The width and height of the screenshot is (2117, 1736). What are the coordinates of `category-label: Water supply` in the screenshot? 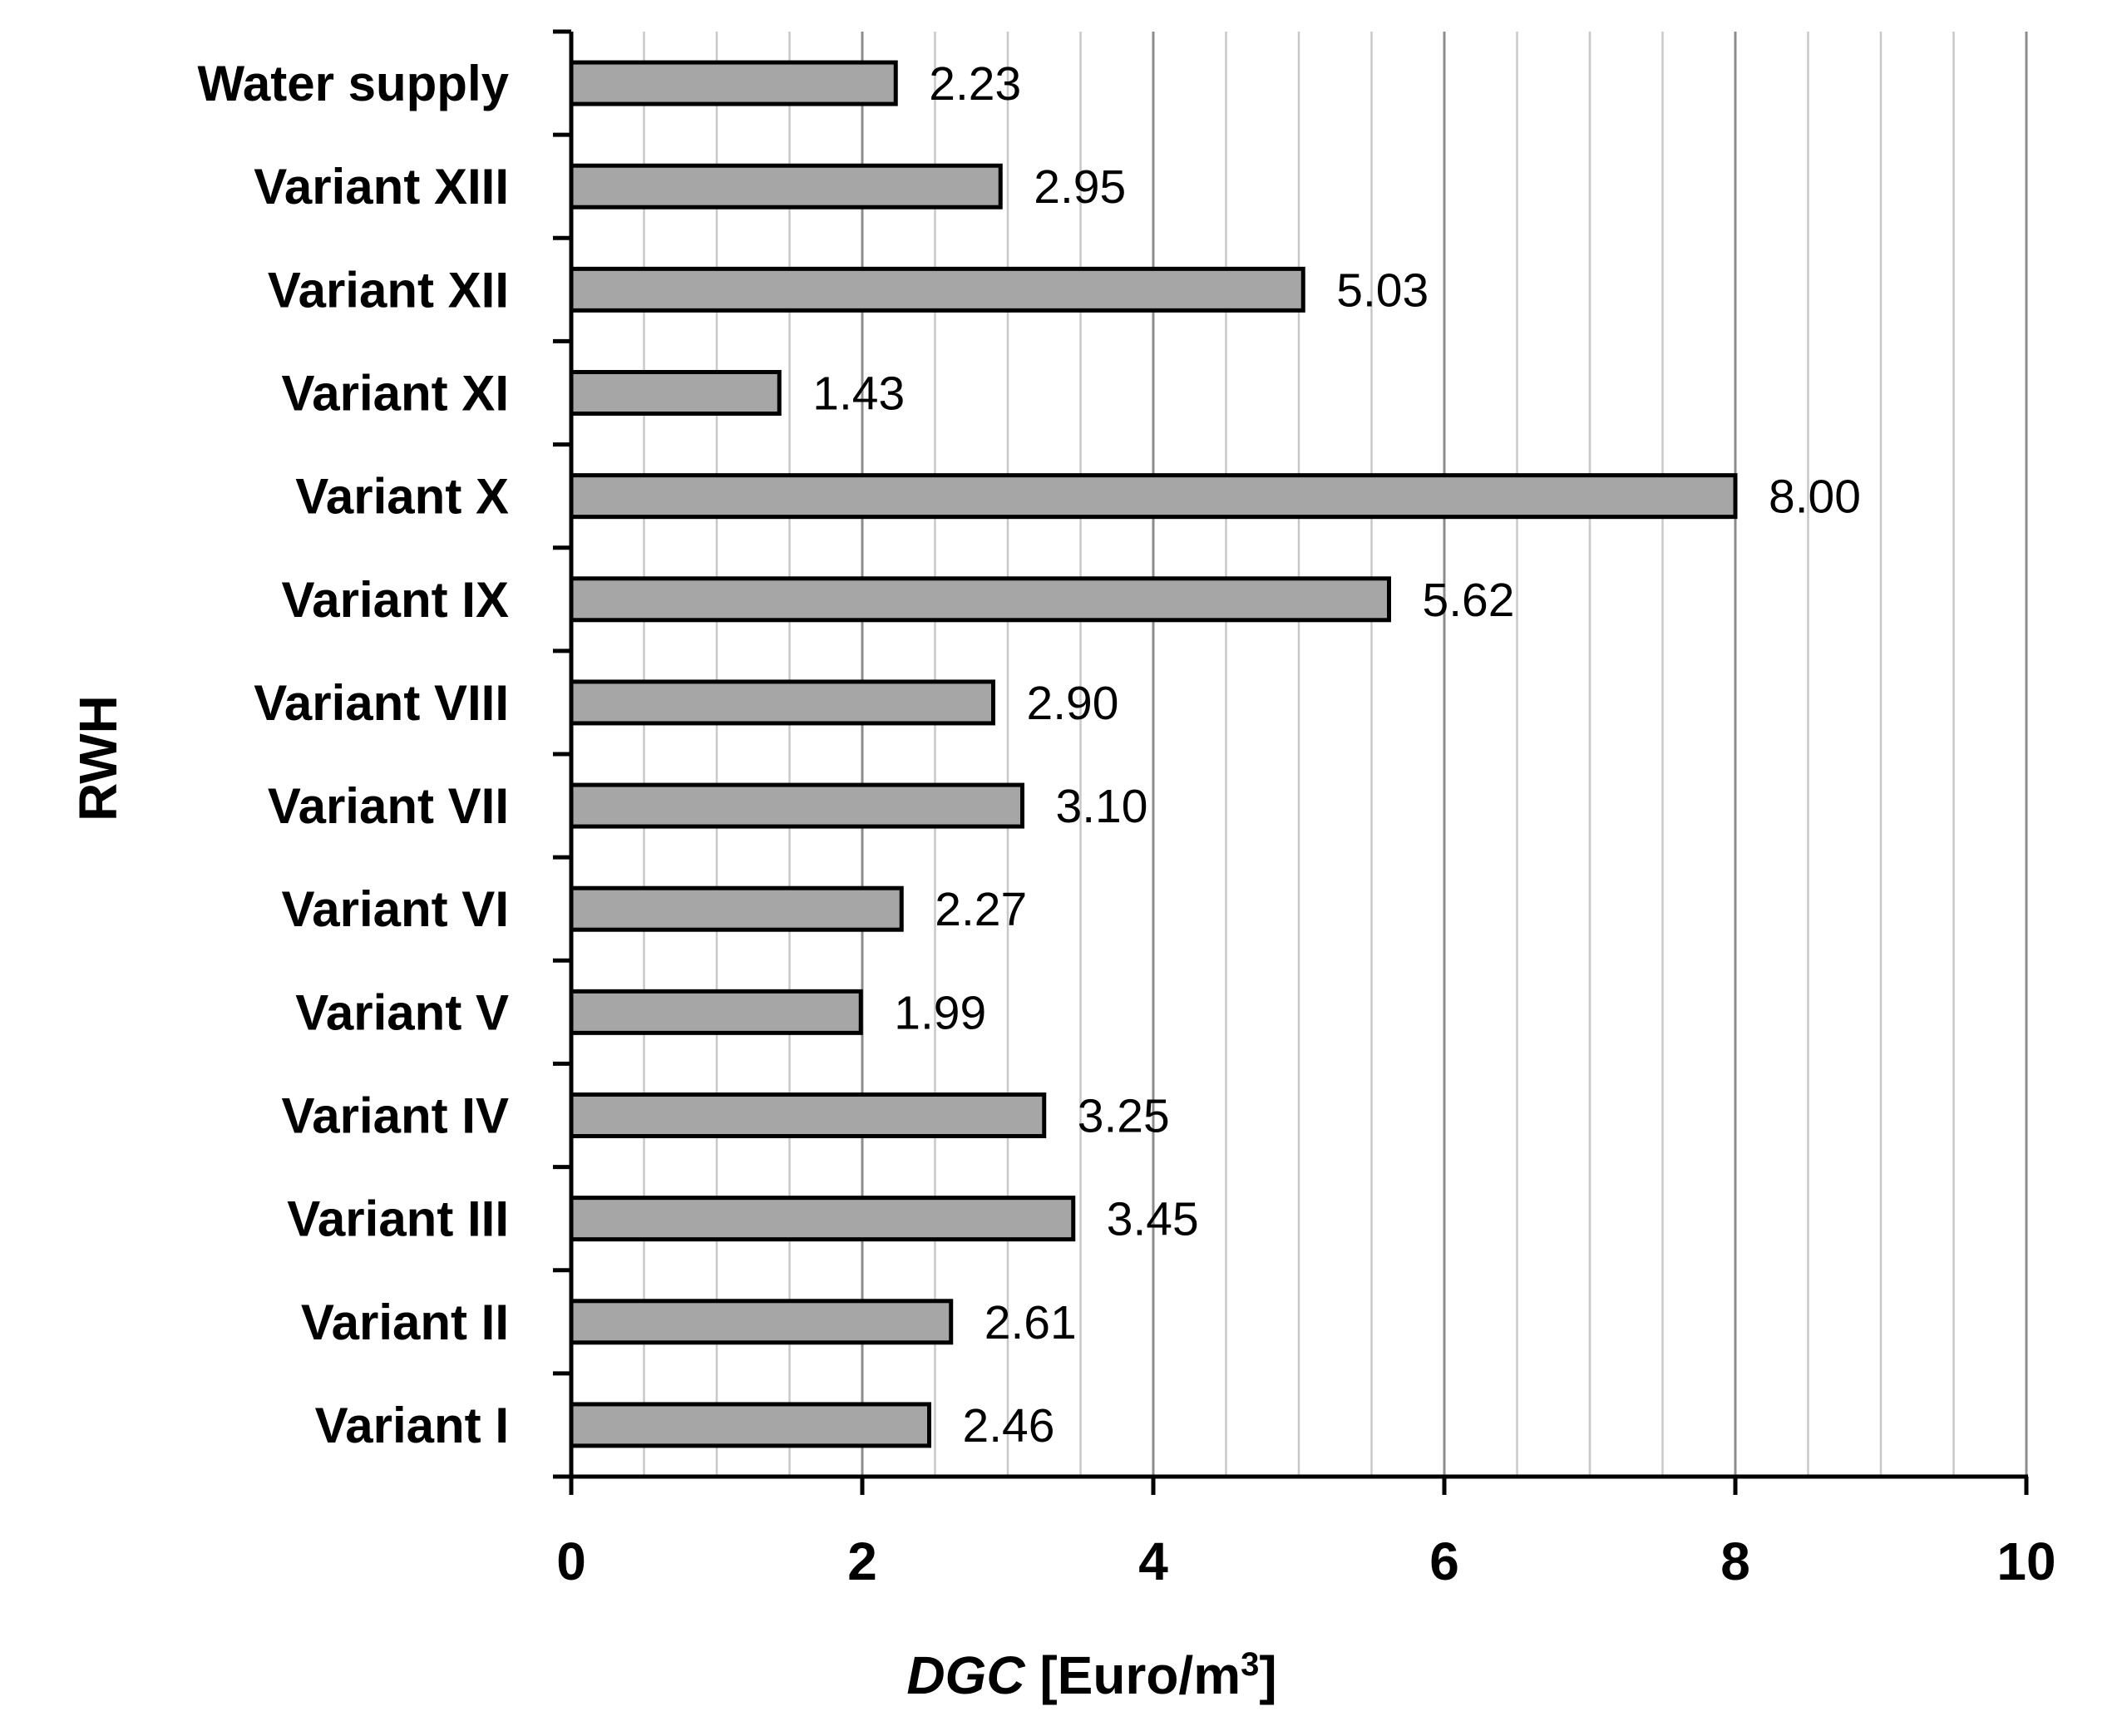 It's located at (353, 83).